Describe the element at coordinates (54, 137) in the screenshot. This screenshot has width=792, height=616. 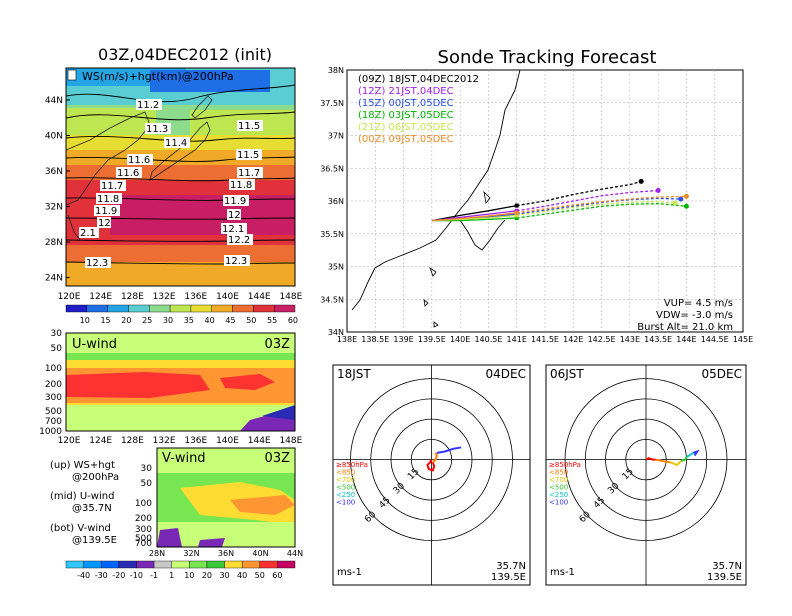
I see `map-lat-tick: 40N` at that location.